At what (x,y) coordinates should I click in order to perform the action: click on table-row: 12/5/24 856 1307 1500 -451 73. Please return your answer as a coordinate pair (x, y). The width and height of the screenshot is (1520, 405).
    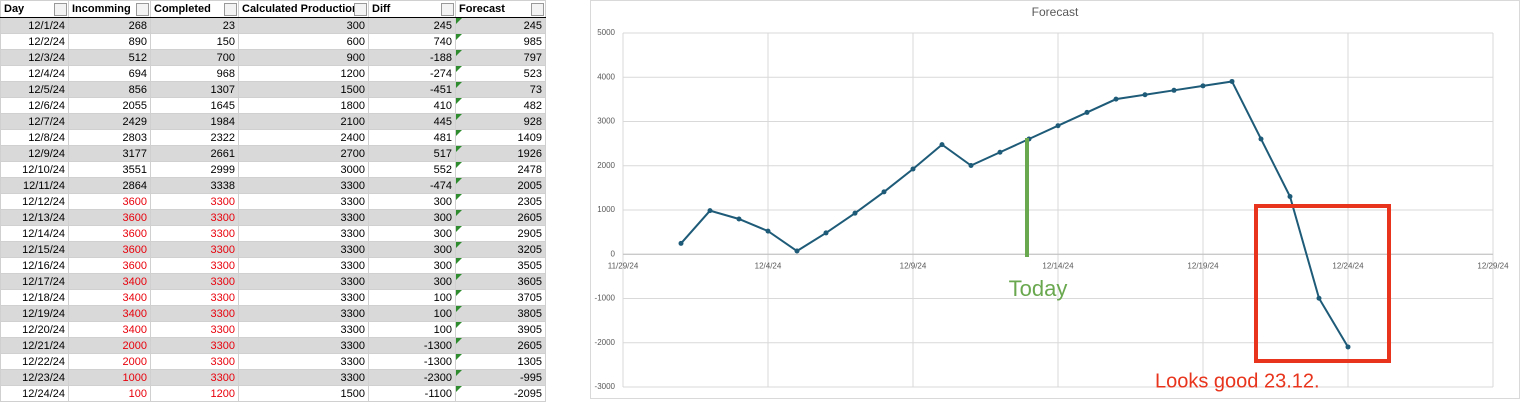
    Looking at the image, I should click on (273, 89).